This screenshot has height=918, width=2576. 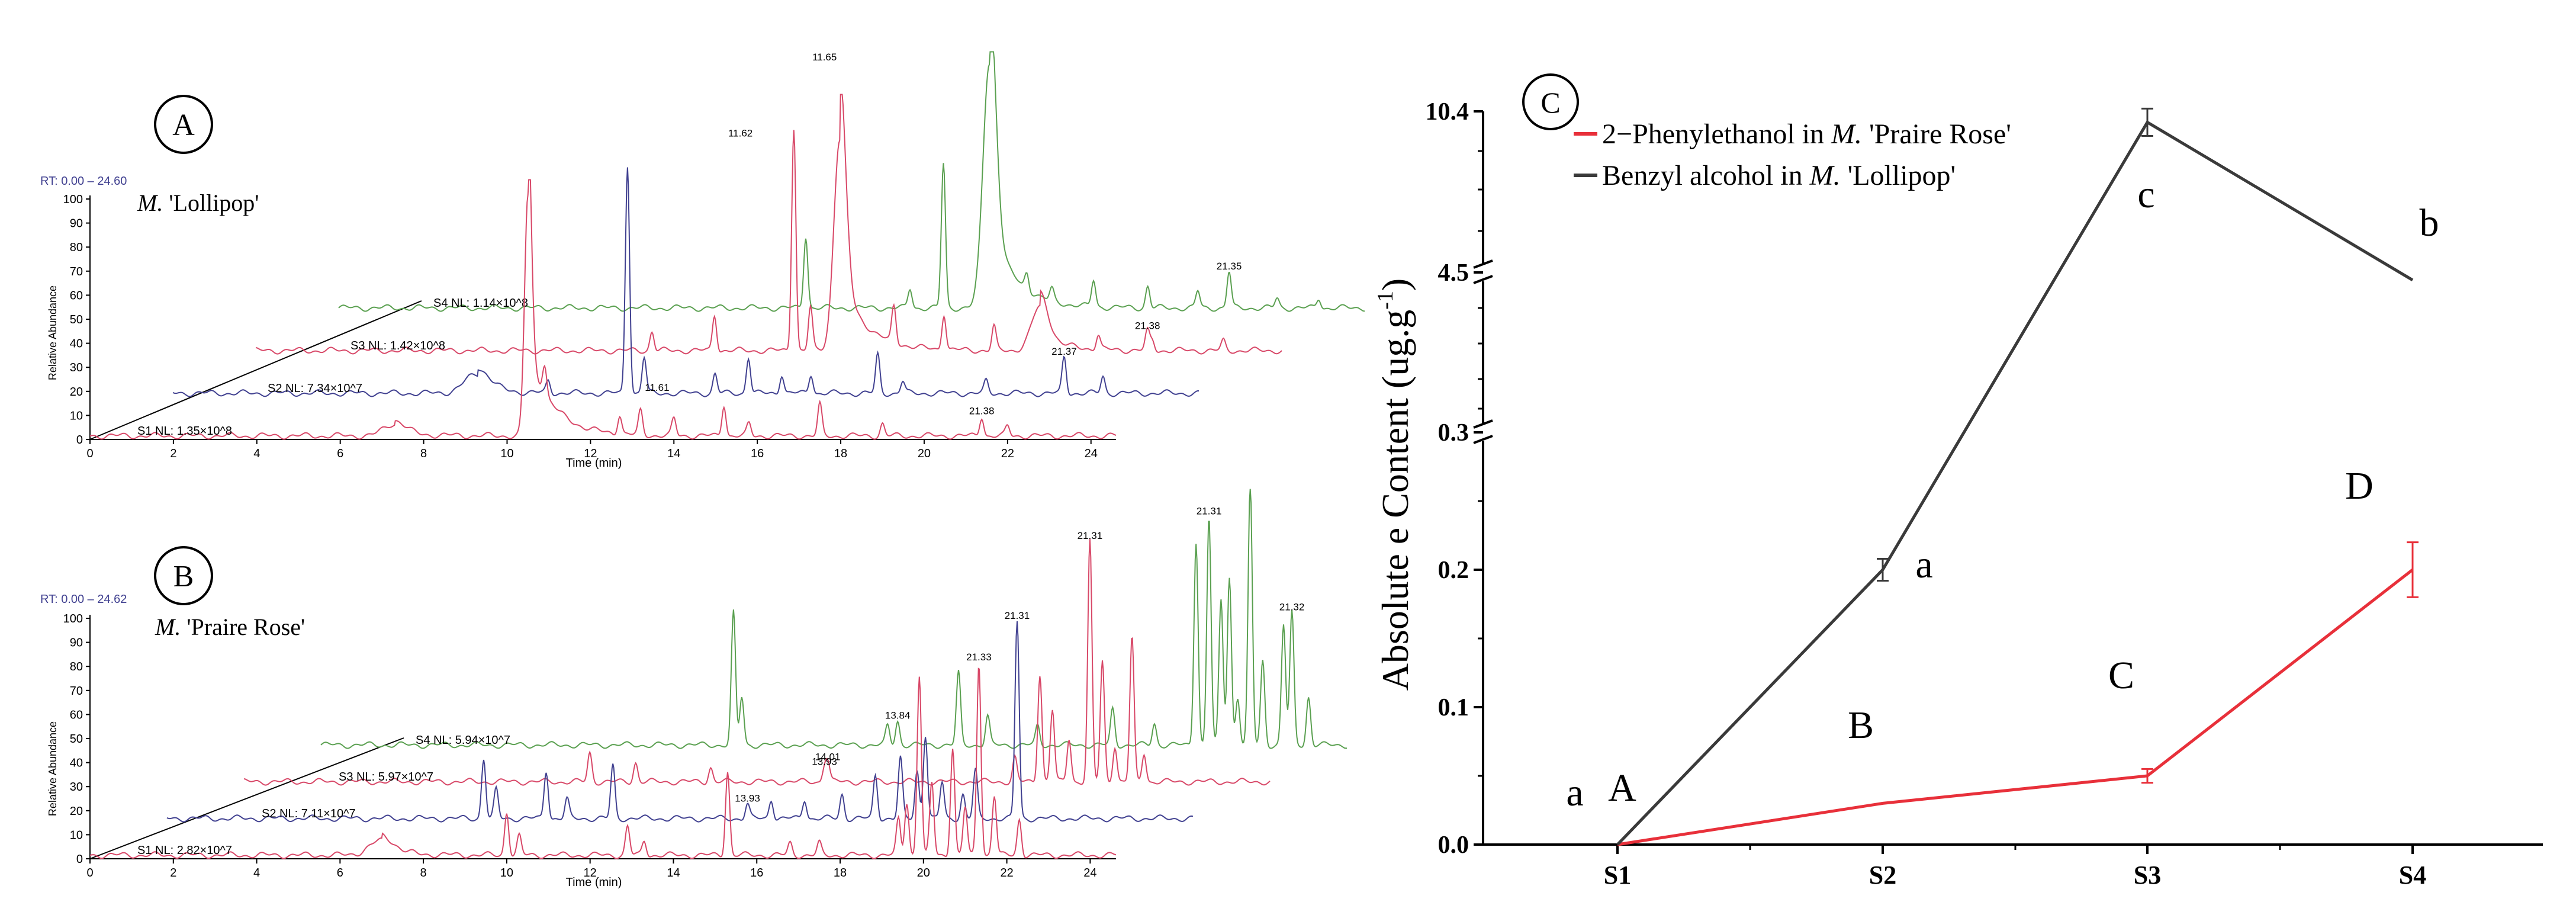 What do you see at coordinates (1924, 564) in the screenshot?
I see `significance-letter: a` at bounding box center [1924, 564].